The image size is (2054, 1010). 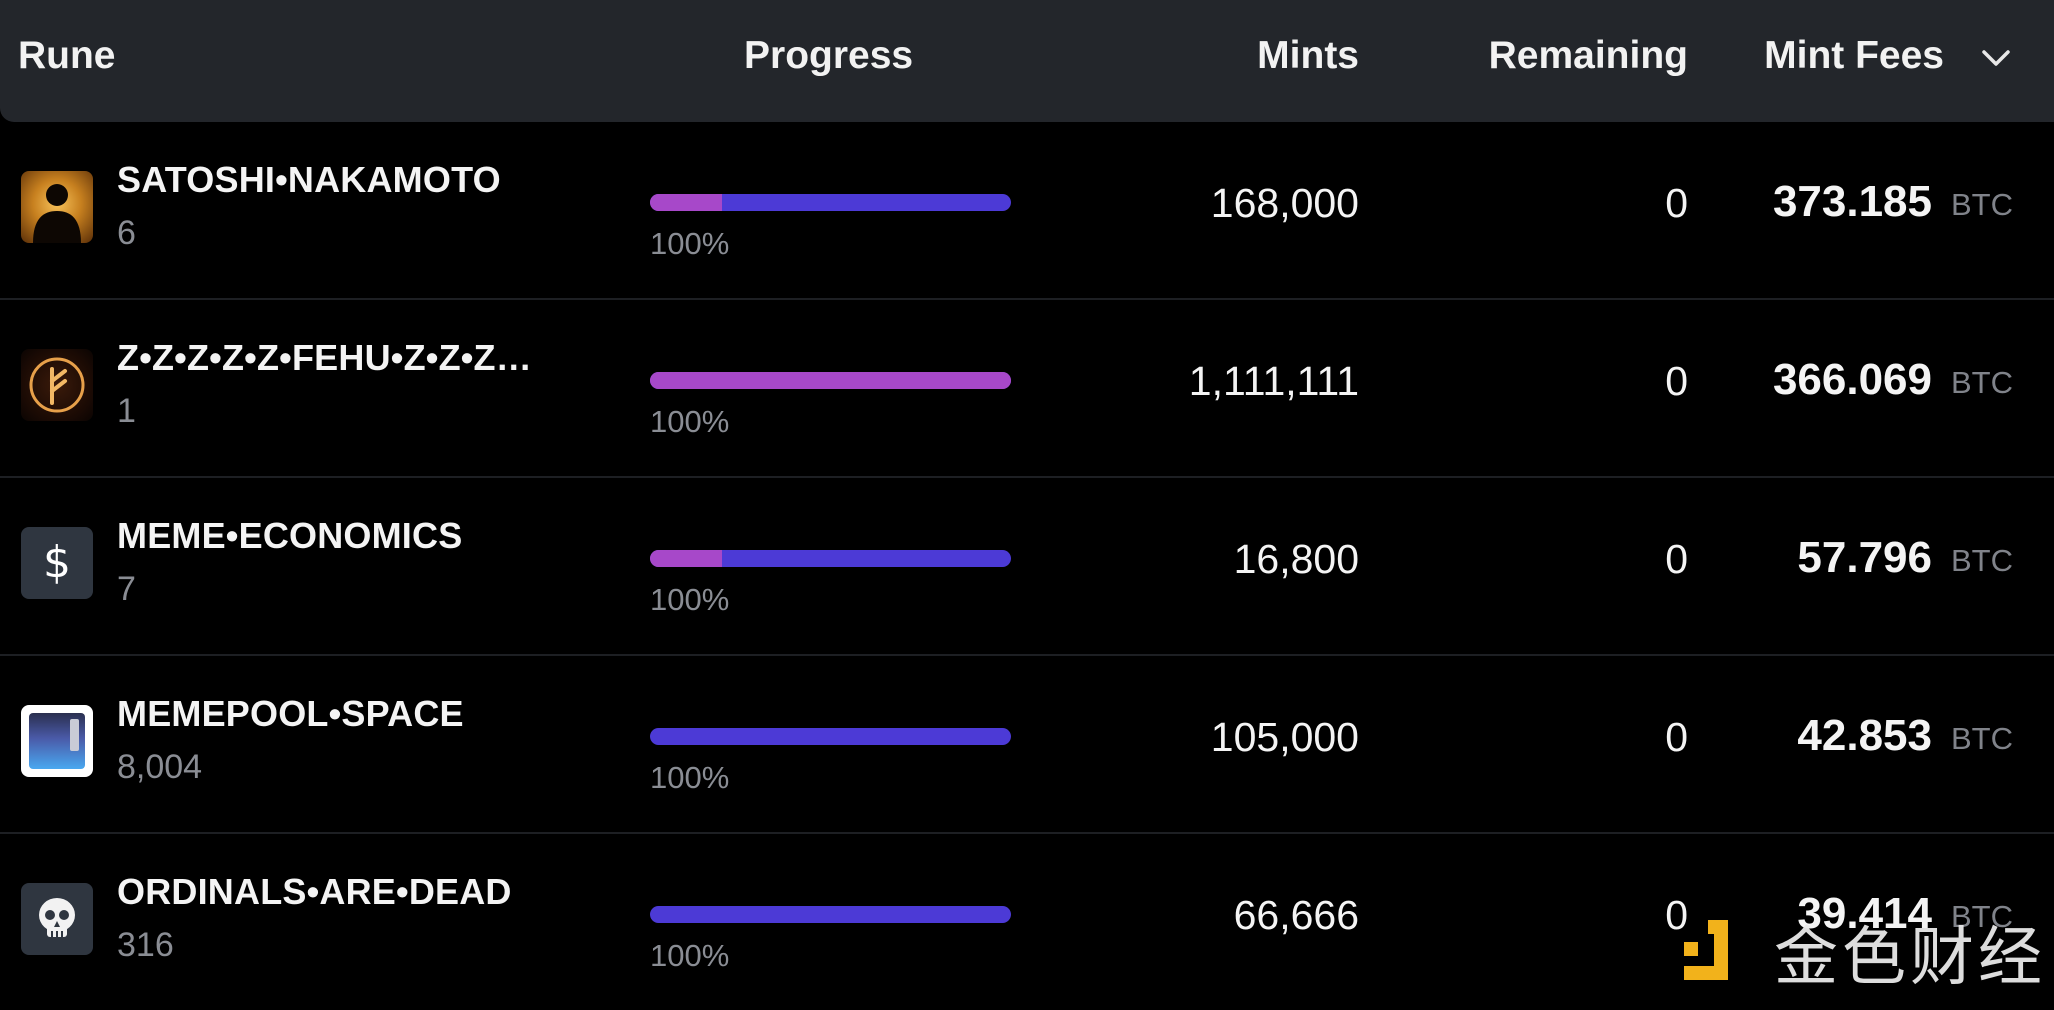 I want to click on rune-name: MEMEPOOL•SPACE, so click(x=290, y=713).